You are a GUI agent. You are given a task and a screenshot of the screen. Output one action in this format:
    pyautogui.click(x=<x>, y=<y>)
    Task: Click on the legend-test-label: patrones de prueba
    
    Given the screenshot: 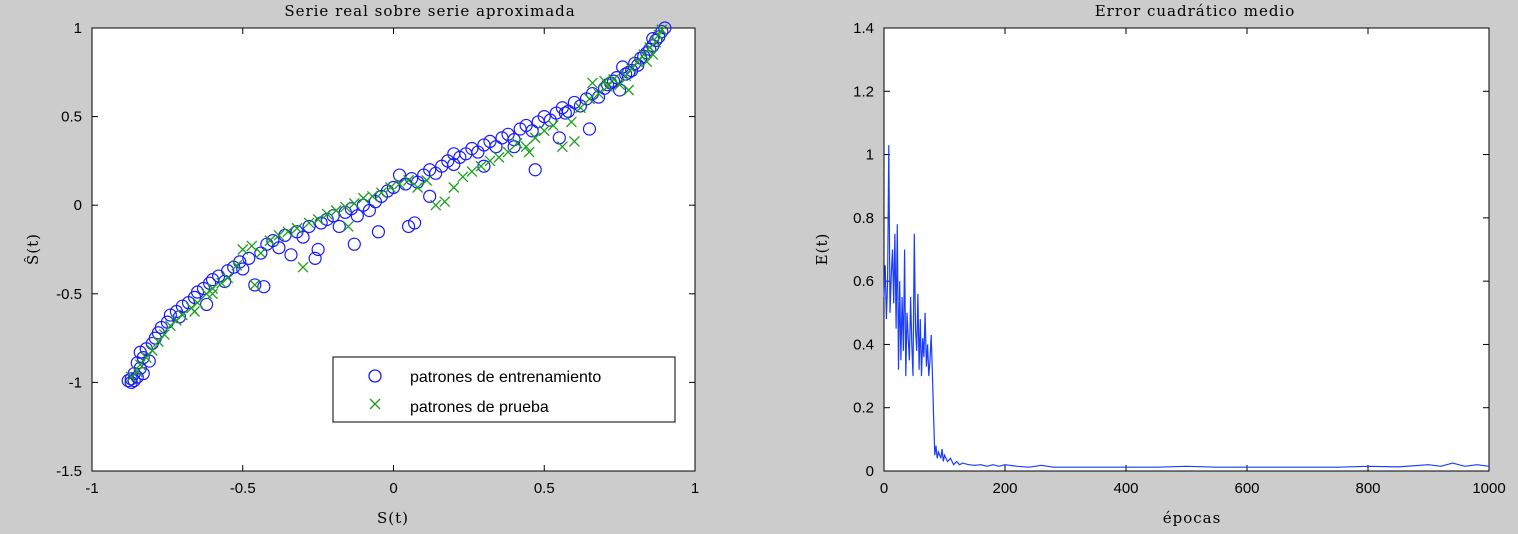 What is the action you would take?
    pyautogui.click(x=479, y=407)
    